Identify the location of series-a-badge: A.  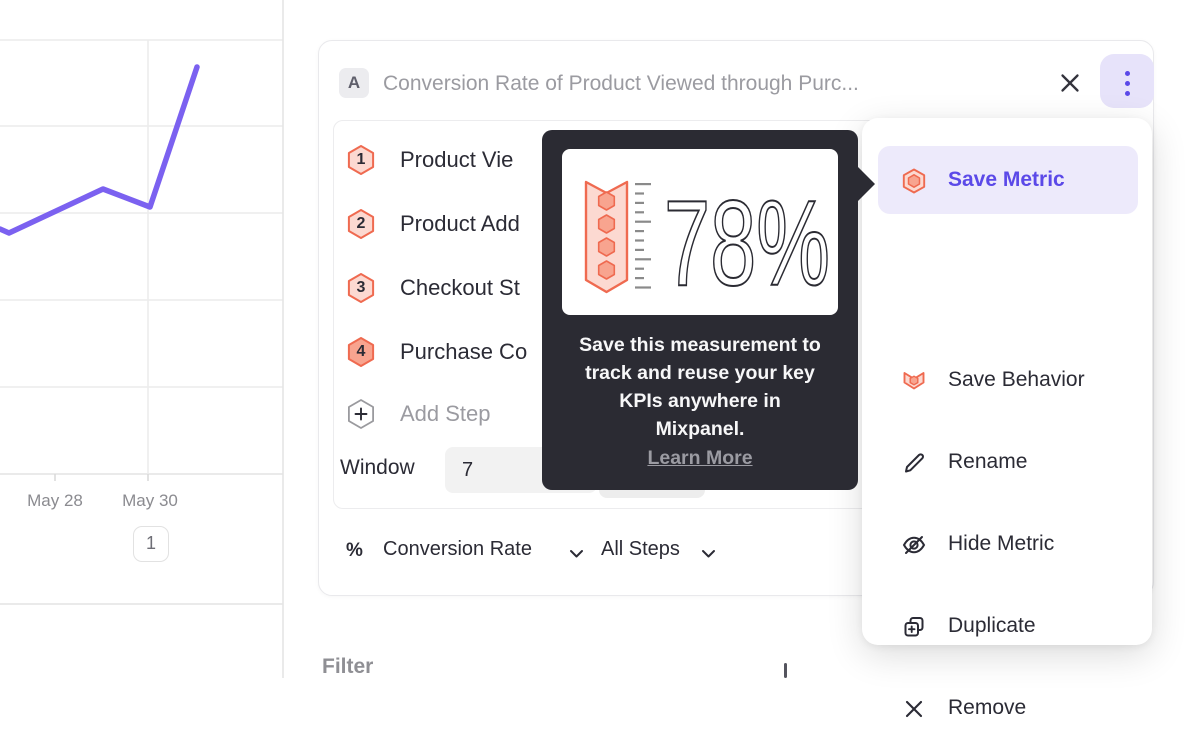
(354, 83).